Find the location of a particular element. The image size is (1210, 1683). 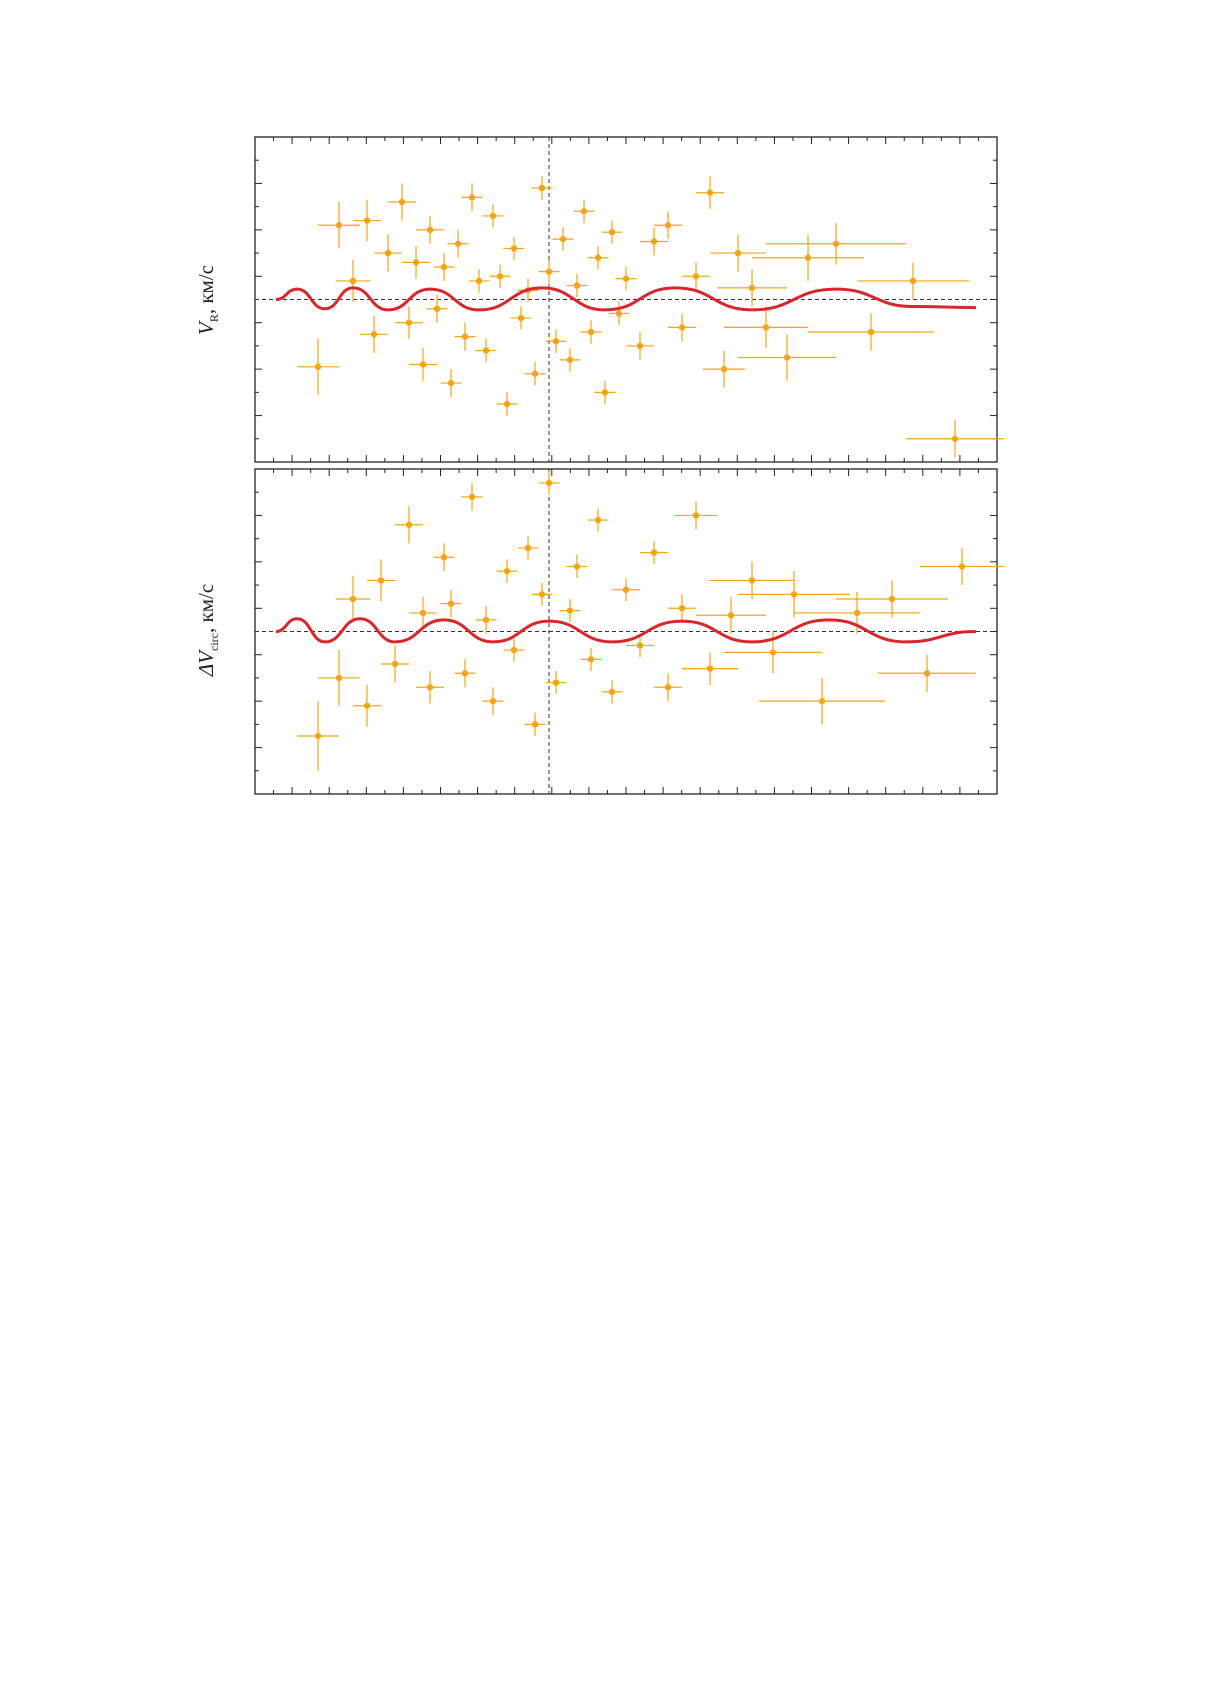

panel-top-ticks is located at coordinates (626, 299).